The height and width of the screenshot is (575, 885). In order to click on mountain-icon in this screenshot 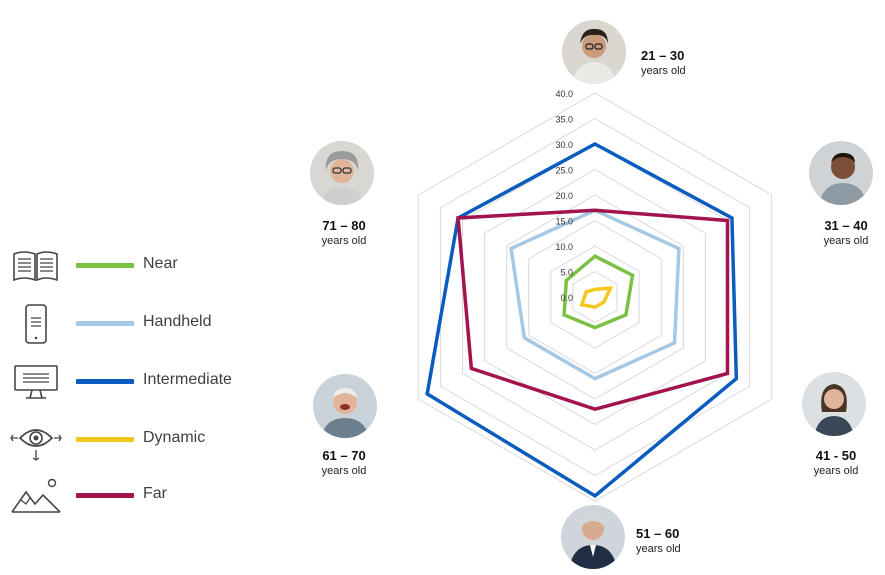, I will do `click(36, 496)`.